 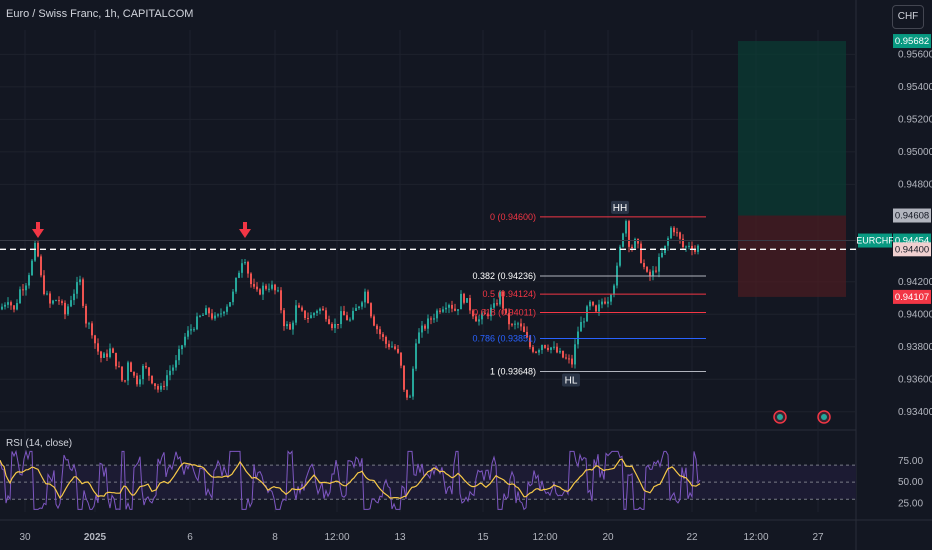 I want to click on swing-tag-bg, so click(x=571, y=380).